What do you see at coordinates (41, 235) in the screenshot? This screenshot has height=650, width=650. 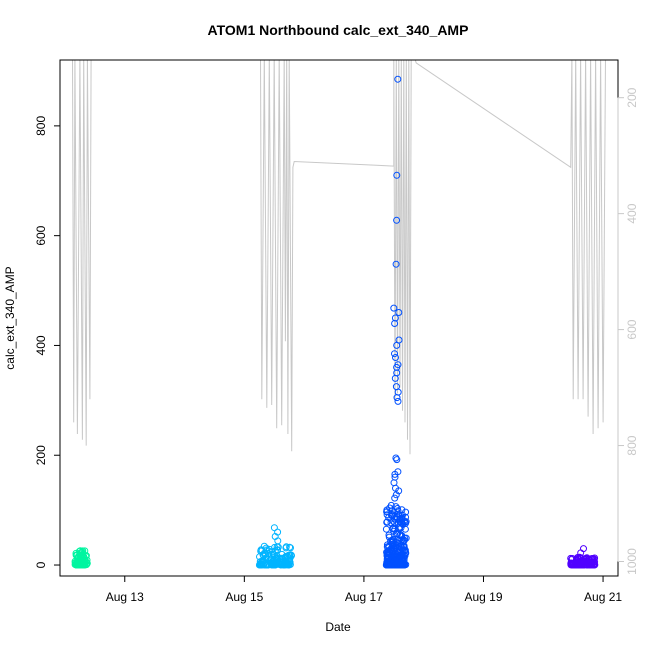 I see `y-tick-label: 600` at bounding box center [41, 235].